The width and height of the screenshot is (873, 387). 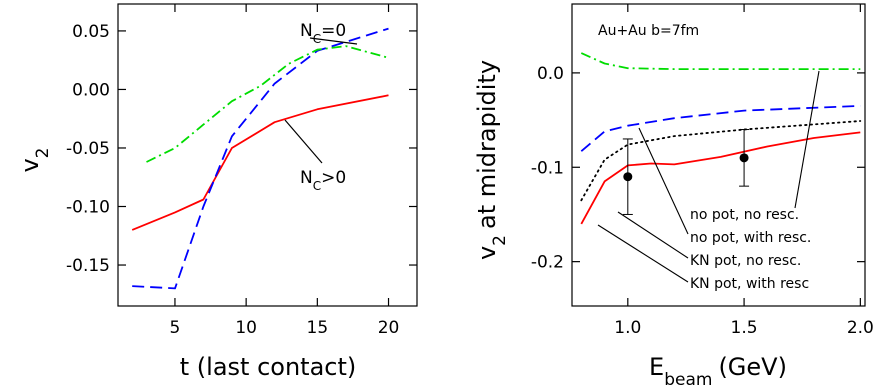 I want to click on label-nc-zero-leader, so click(x=333, y=41).